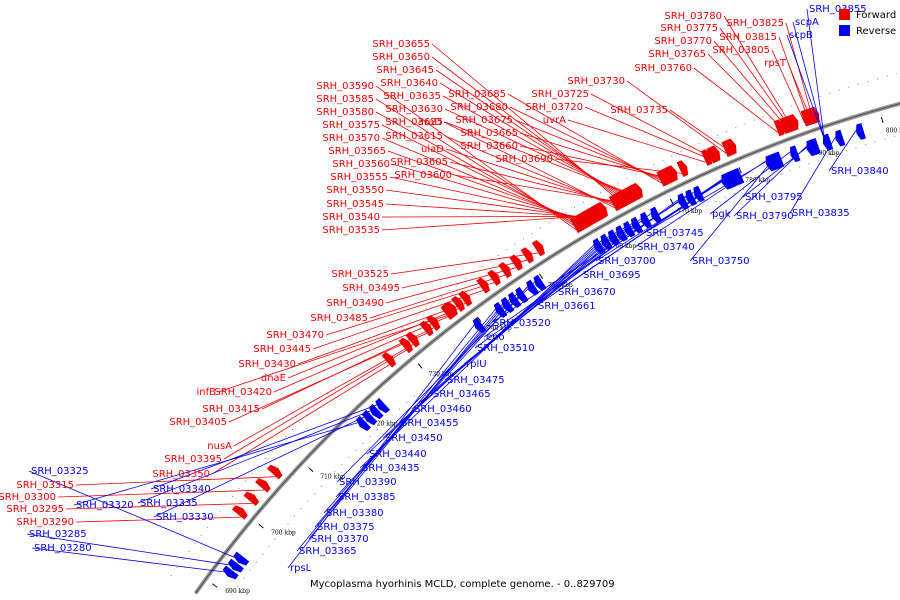  What do you see at coordinates (414, 438) in the screenshot?
I see `gene-label-srh-03450: SRH_03450` at bounding box center [414, 438].